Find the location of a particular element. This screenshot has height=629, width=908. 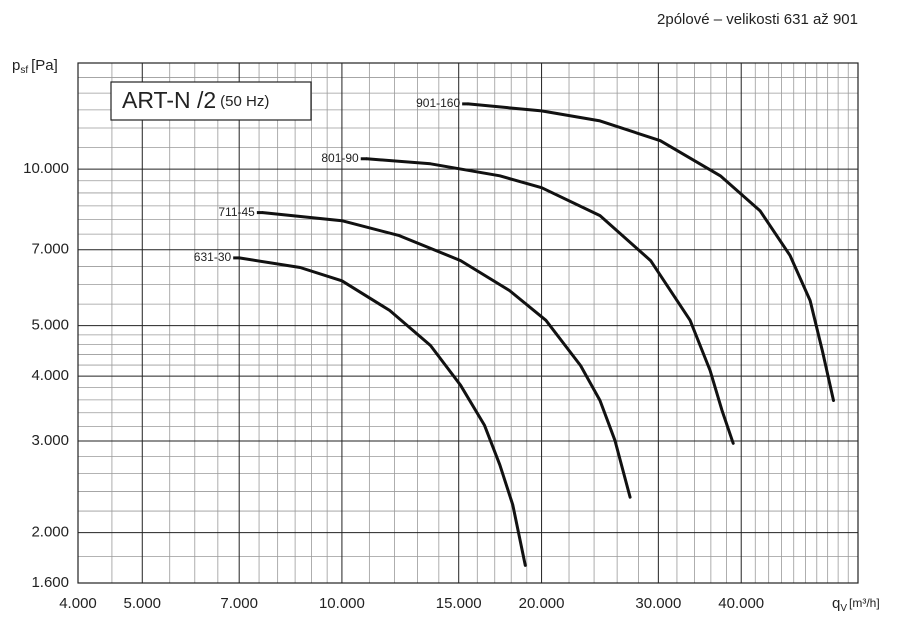

y-axis-label: psf [Pa] is located at coordinates (35, 66).